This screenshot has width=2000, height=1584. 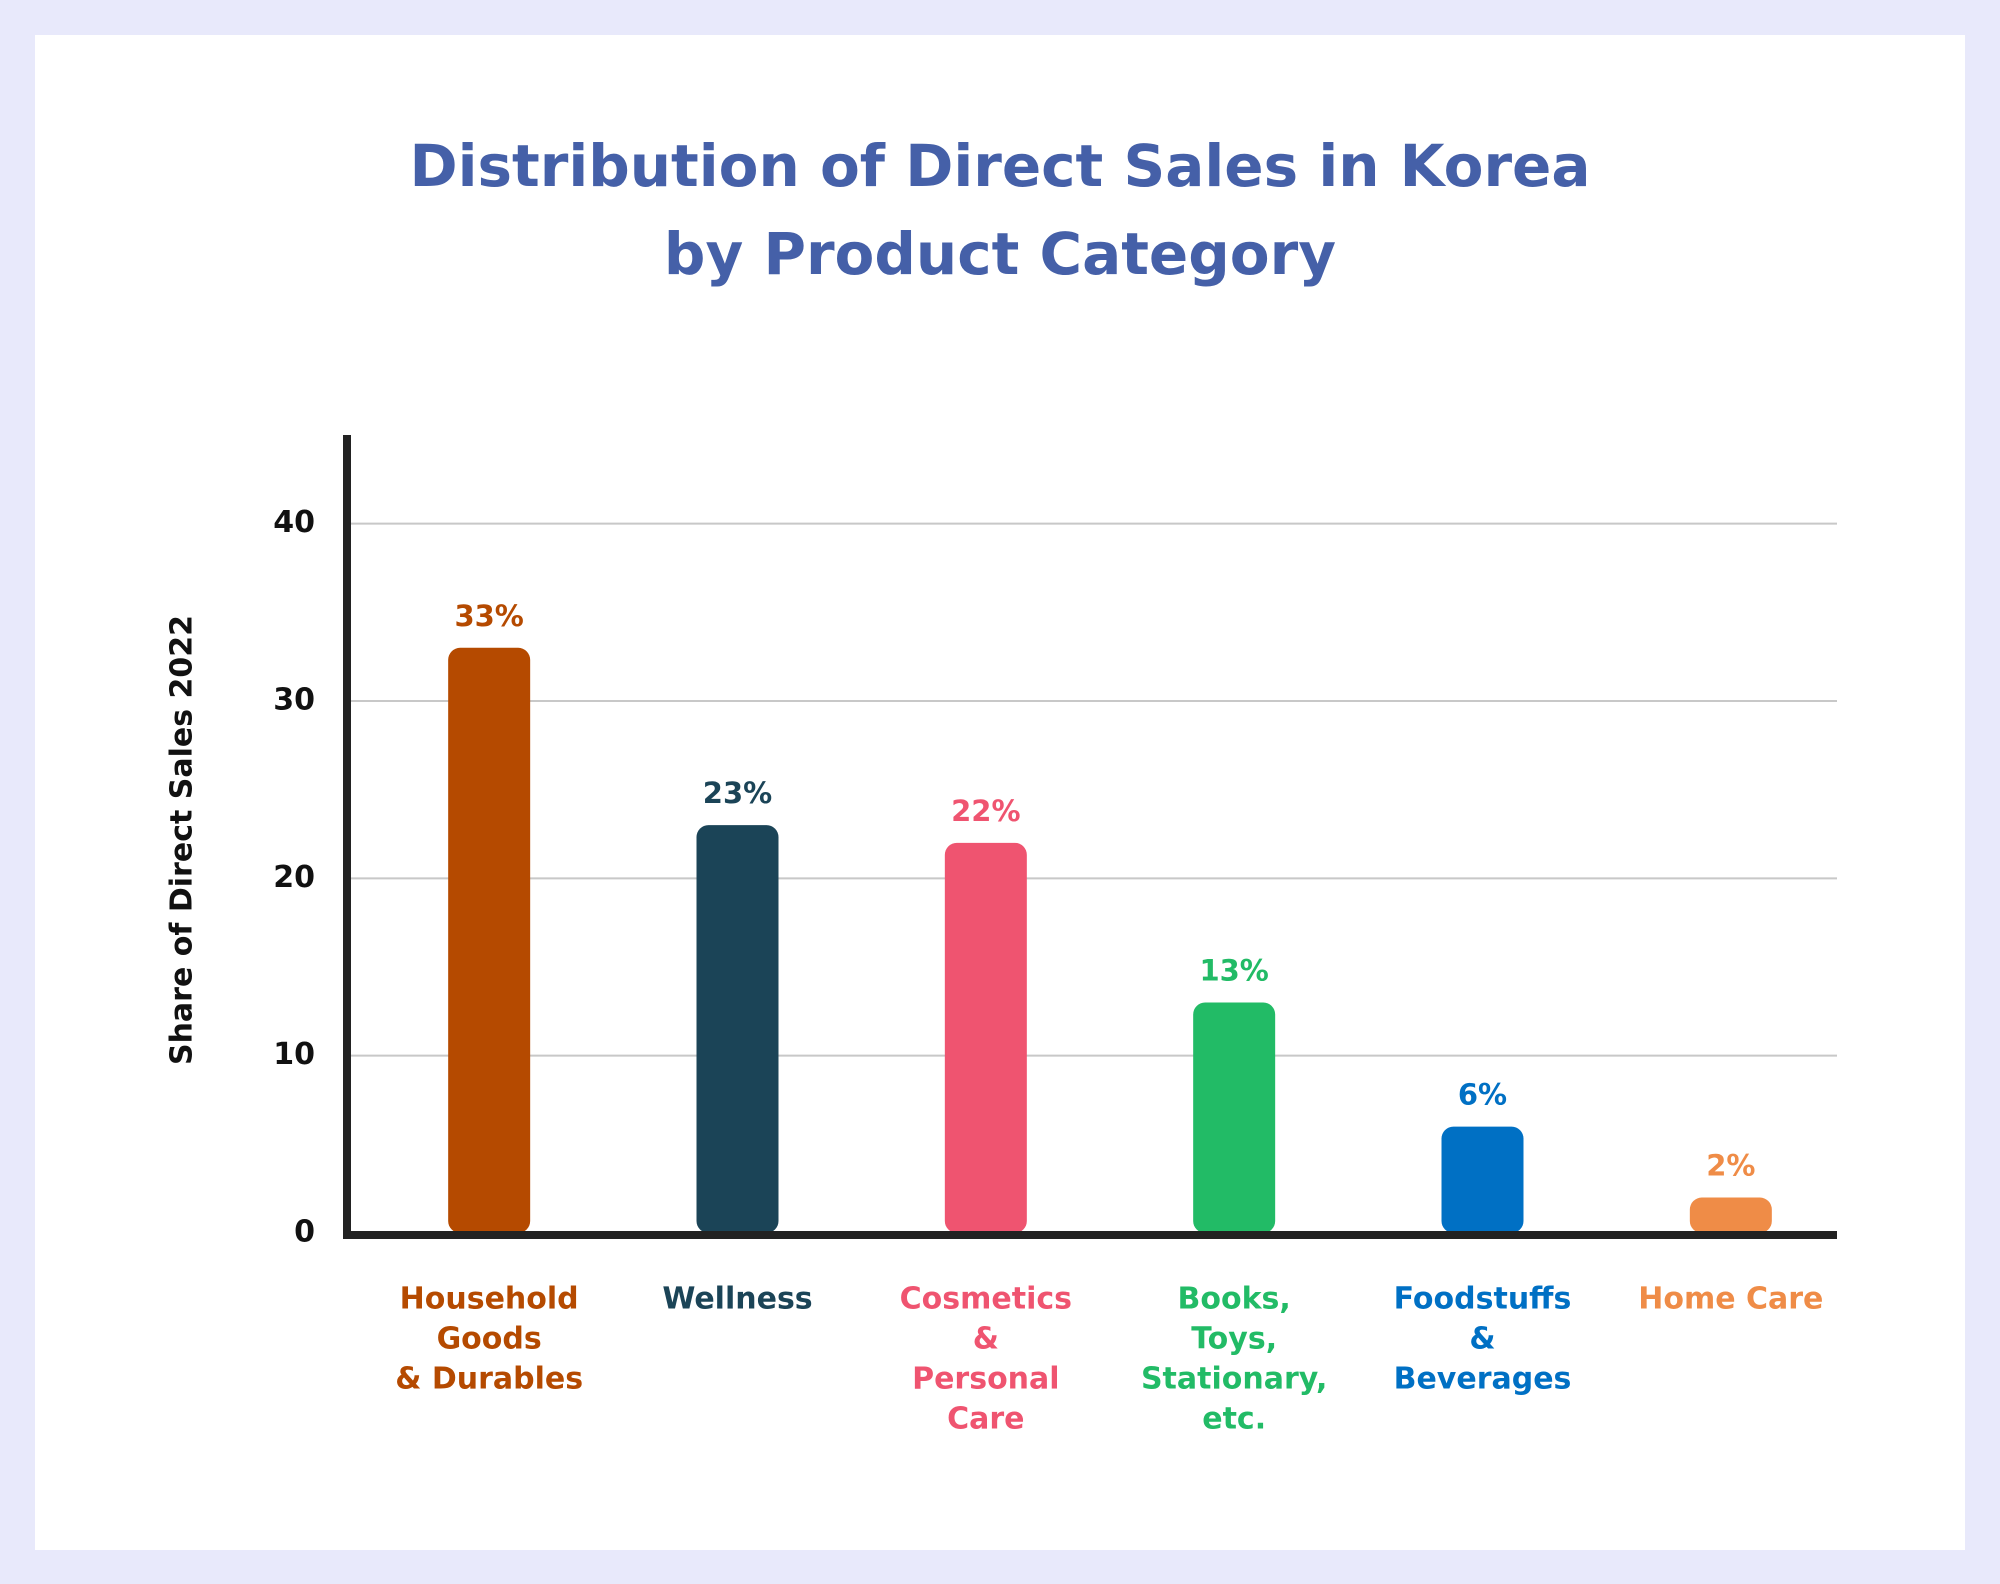 What do you see at coordinates (304, 1232) in the screenshot?
I see `y-tick-label: 0` at bounding box center [304, 1232].